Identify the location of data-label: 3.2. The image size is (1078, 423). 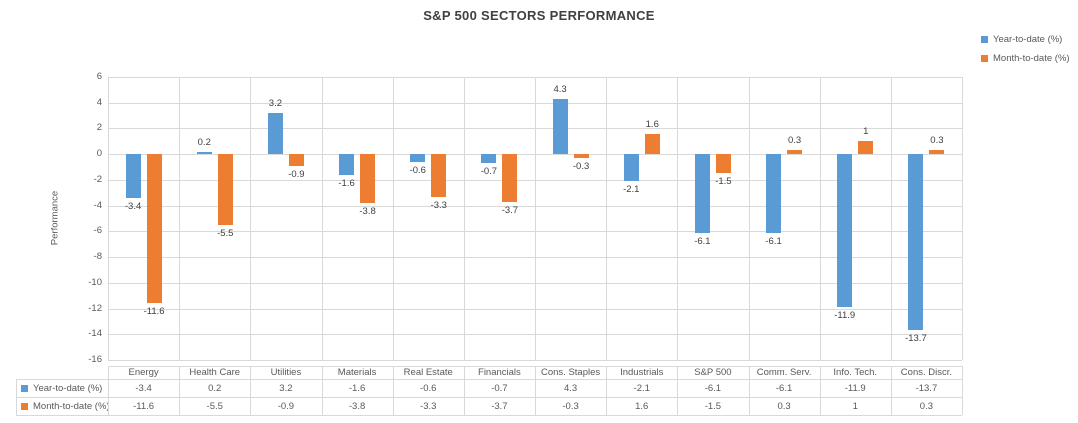
(275, 104).